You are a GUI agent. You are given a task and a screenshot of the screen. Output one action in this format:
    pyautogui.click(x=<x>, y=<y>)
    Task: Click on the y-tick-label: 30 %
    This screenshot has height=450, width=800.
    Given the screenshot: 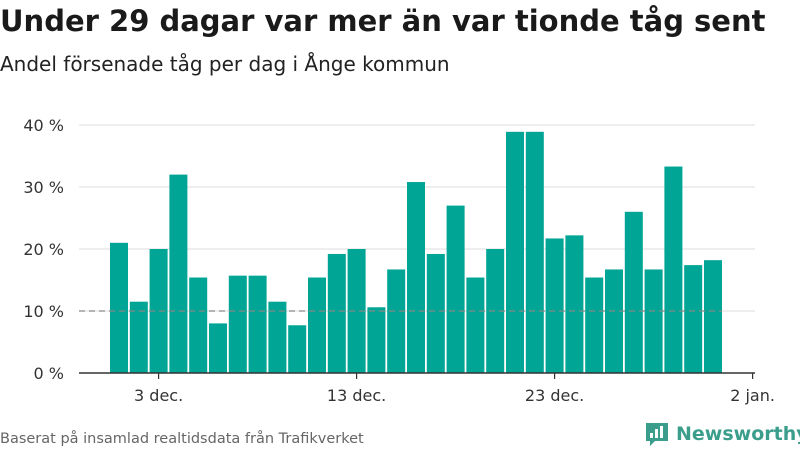 What is the action you would take?
    pyautogui.click(x=43, y=187)
    